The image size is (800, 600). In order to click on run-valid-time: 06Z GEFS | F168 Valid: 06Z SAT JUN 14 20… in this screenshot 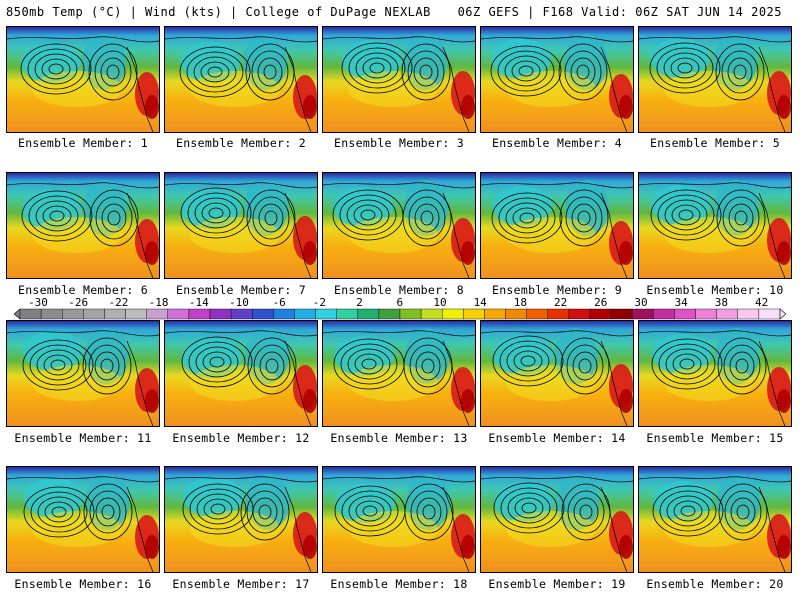, I will do `click(619, 12)`.